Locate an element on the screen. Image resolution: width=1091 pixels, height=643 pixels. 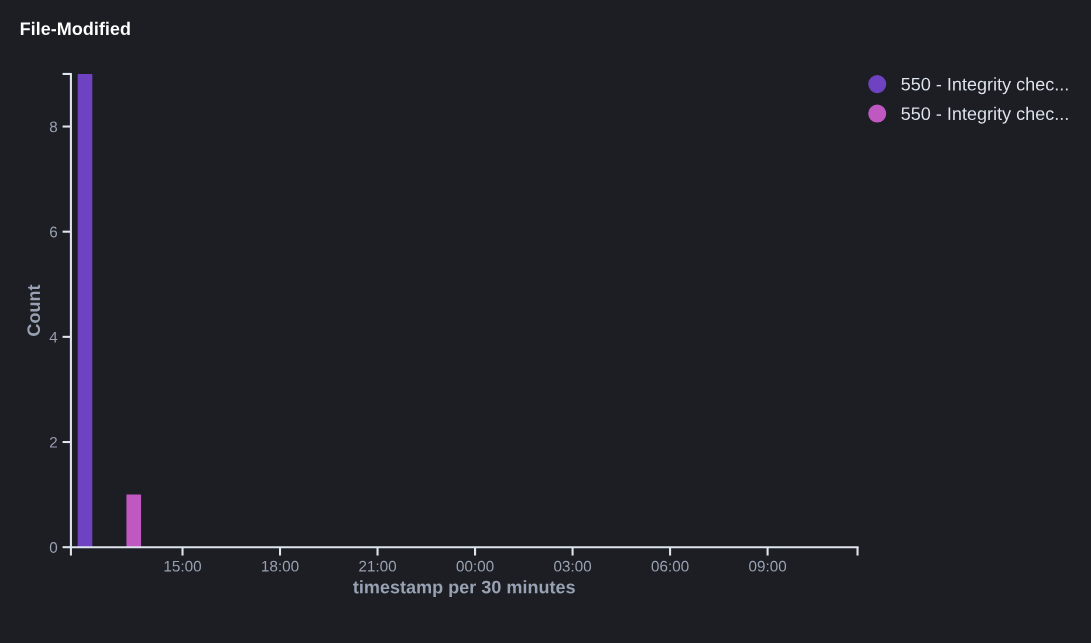
x-tick-label: 06:00 is located at coordinates (670, 566).